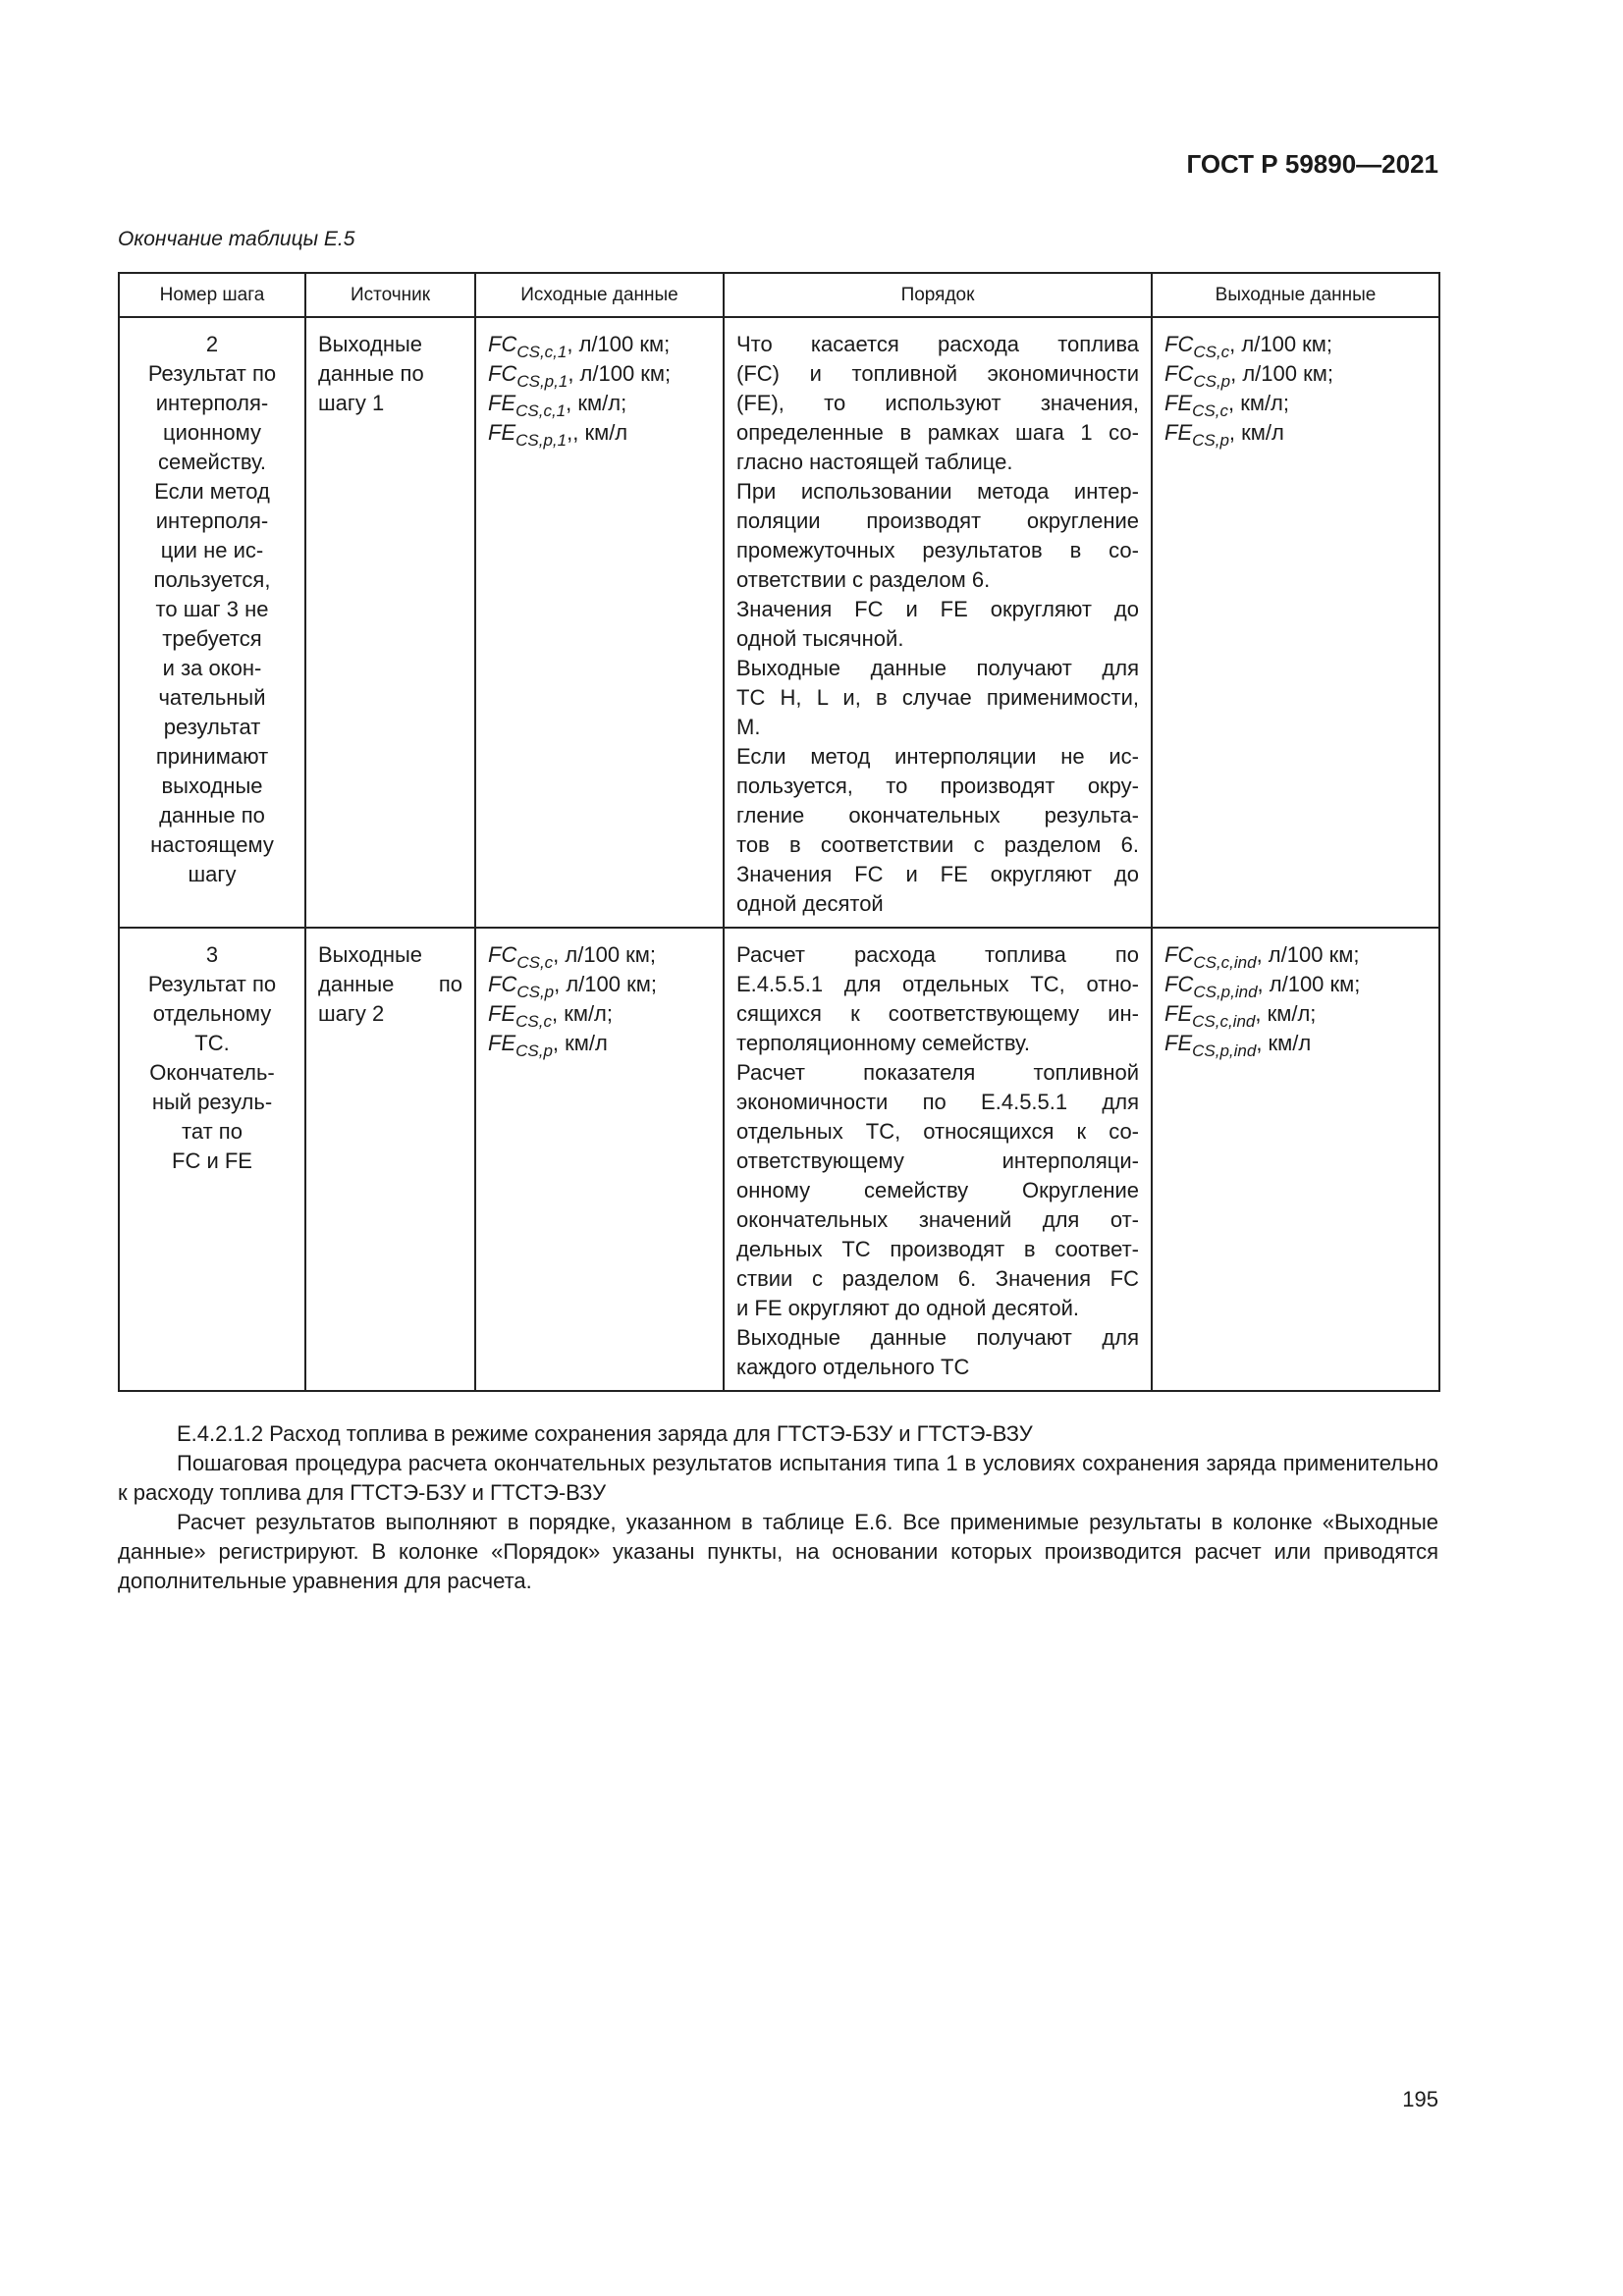 The height and width of the screenshot is (2296, 1623). Describe the element at coordinates (863, 580) in the screenshot. I see `procedure-line: ответствии с разделом 6.` at that location.